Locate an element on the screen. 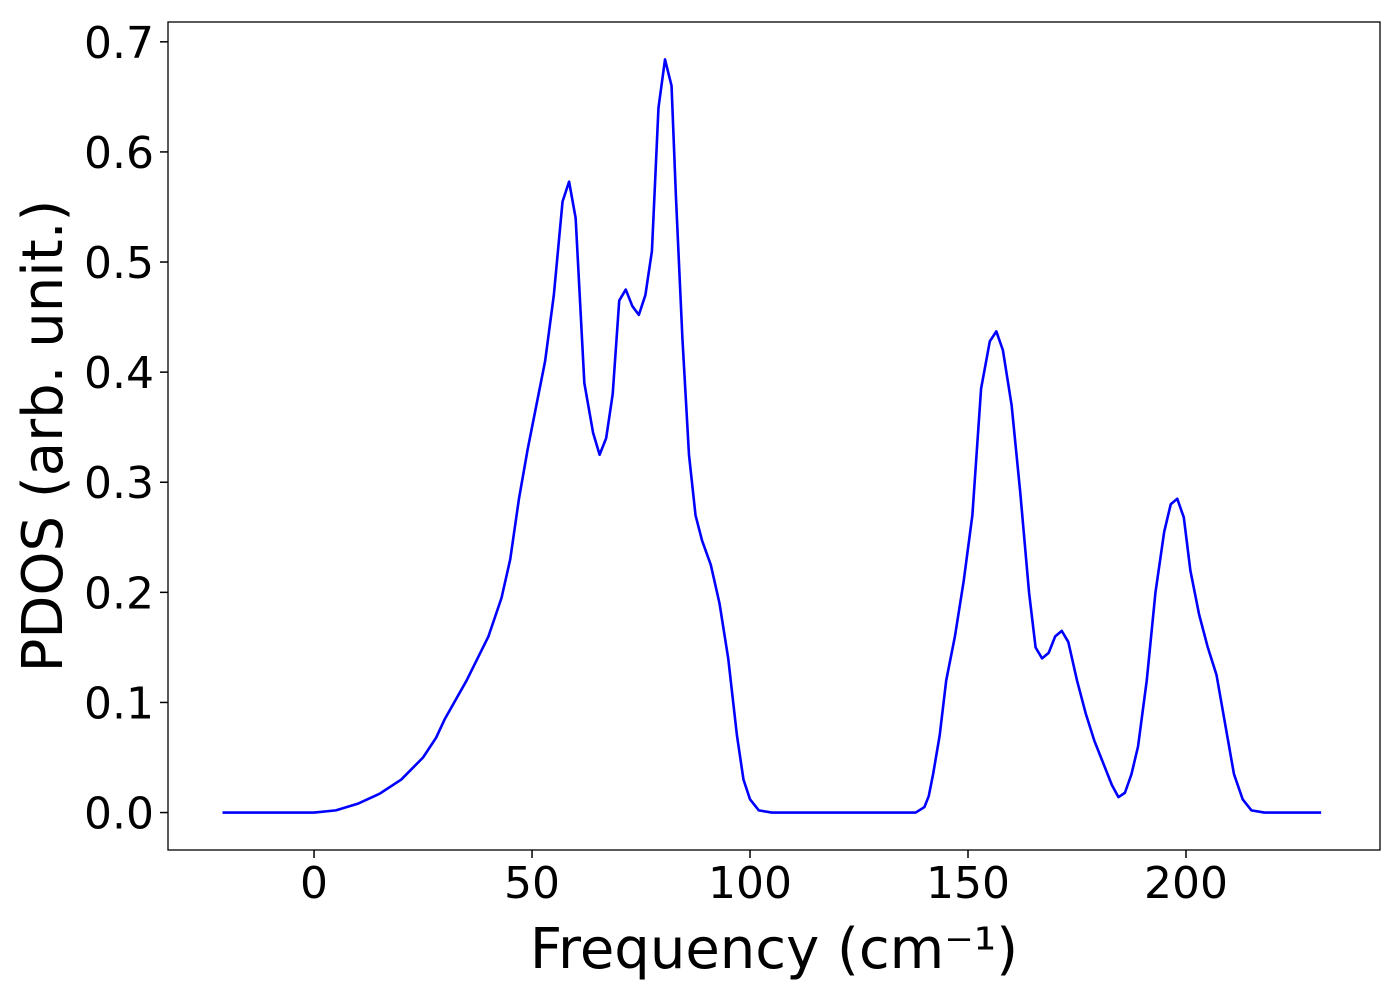 This screenshot has width=1400, height=1000. y-tick-label: 0.5 is located at coordinates (119, 263).